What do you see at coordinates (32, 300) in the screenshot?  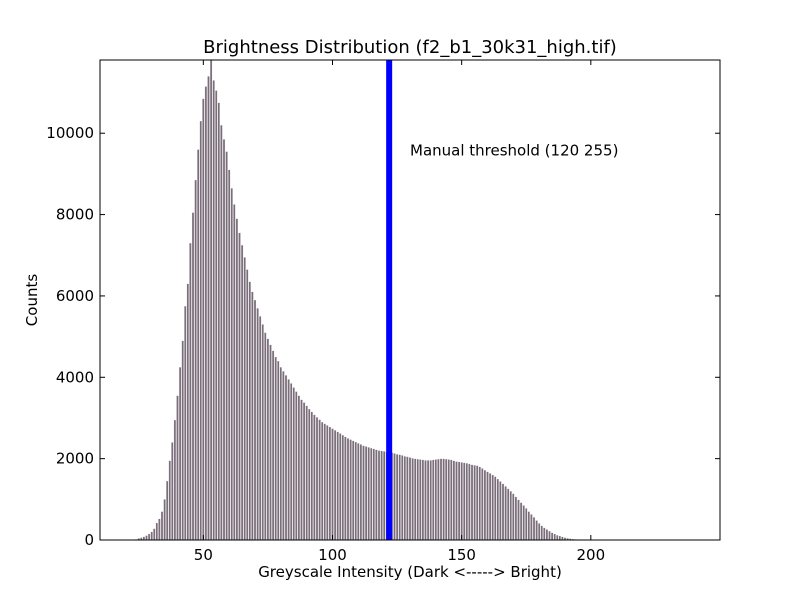 I see `y-axis-label: Counts` at bounding box center [32, 300].